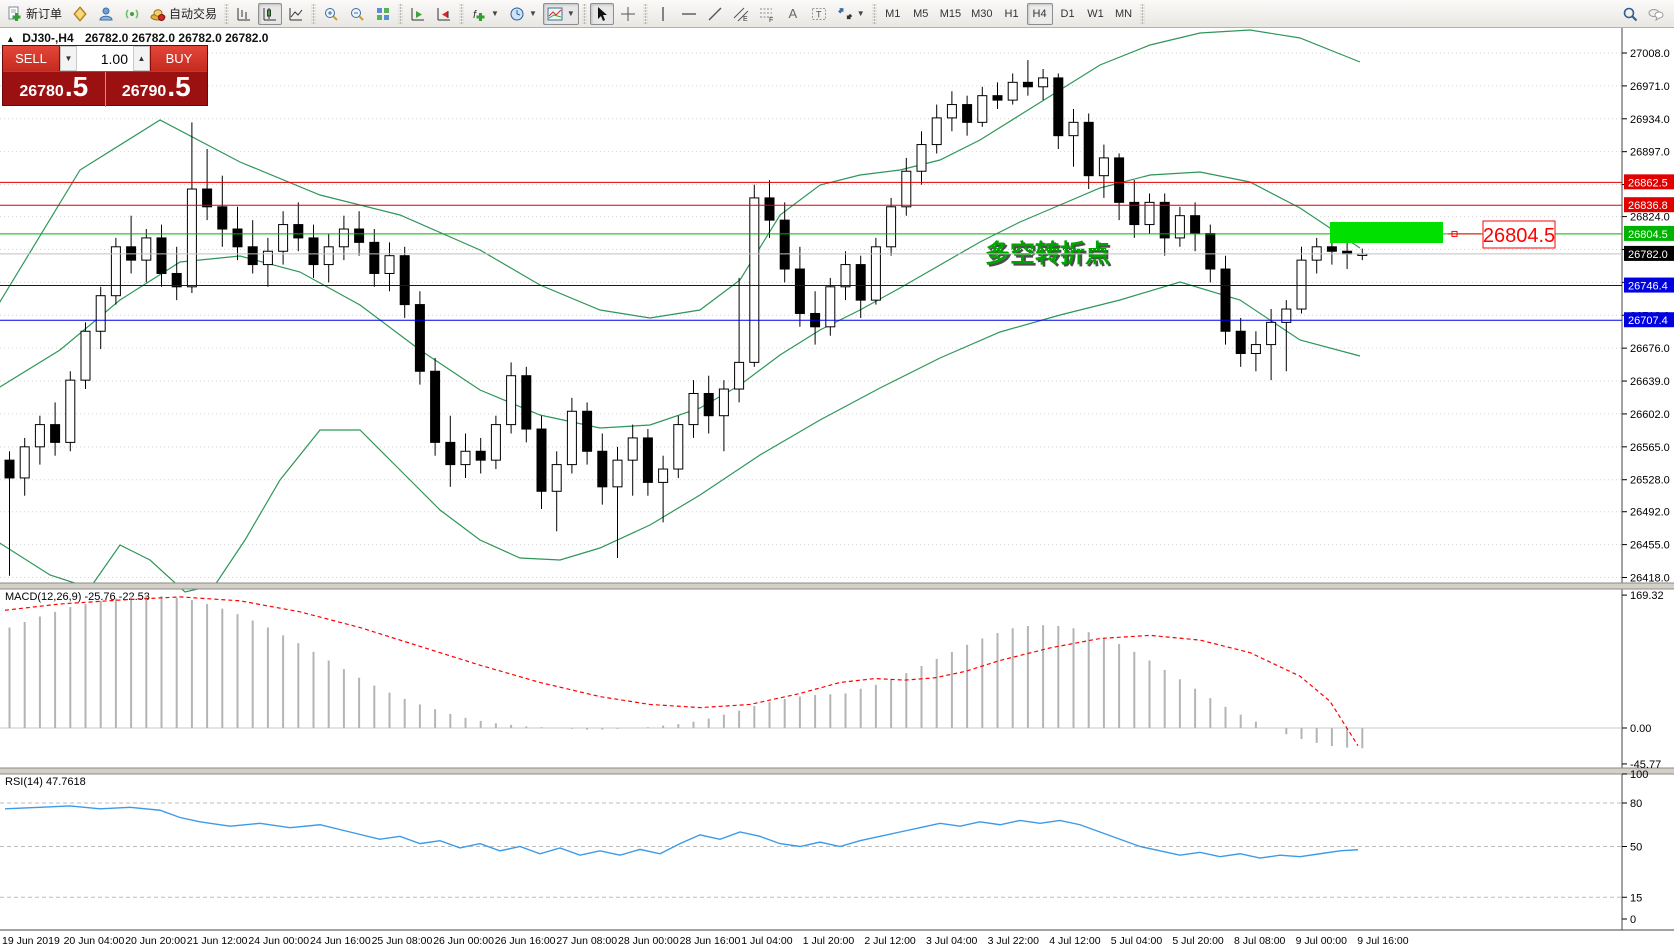 This screenshot has height=950, width=1674. What do you see at coordinates (1650, 415) in the screenshot?
I see `price-tick-label: 26602.0` at bounding box center [1650, 415].